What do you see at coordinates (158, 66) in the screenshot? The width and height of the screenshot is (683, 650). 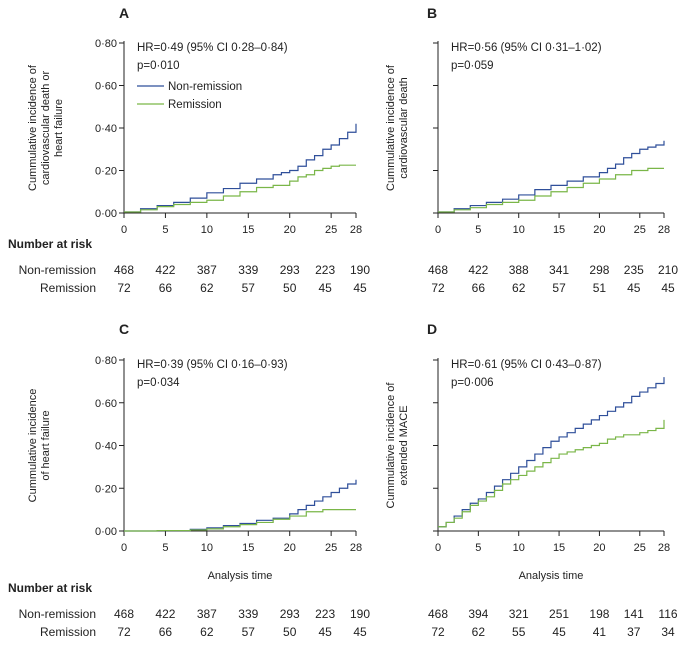 I see `p-value-annotation: p=0·010` at bounding box center [158, 66].